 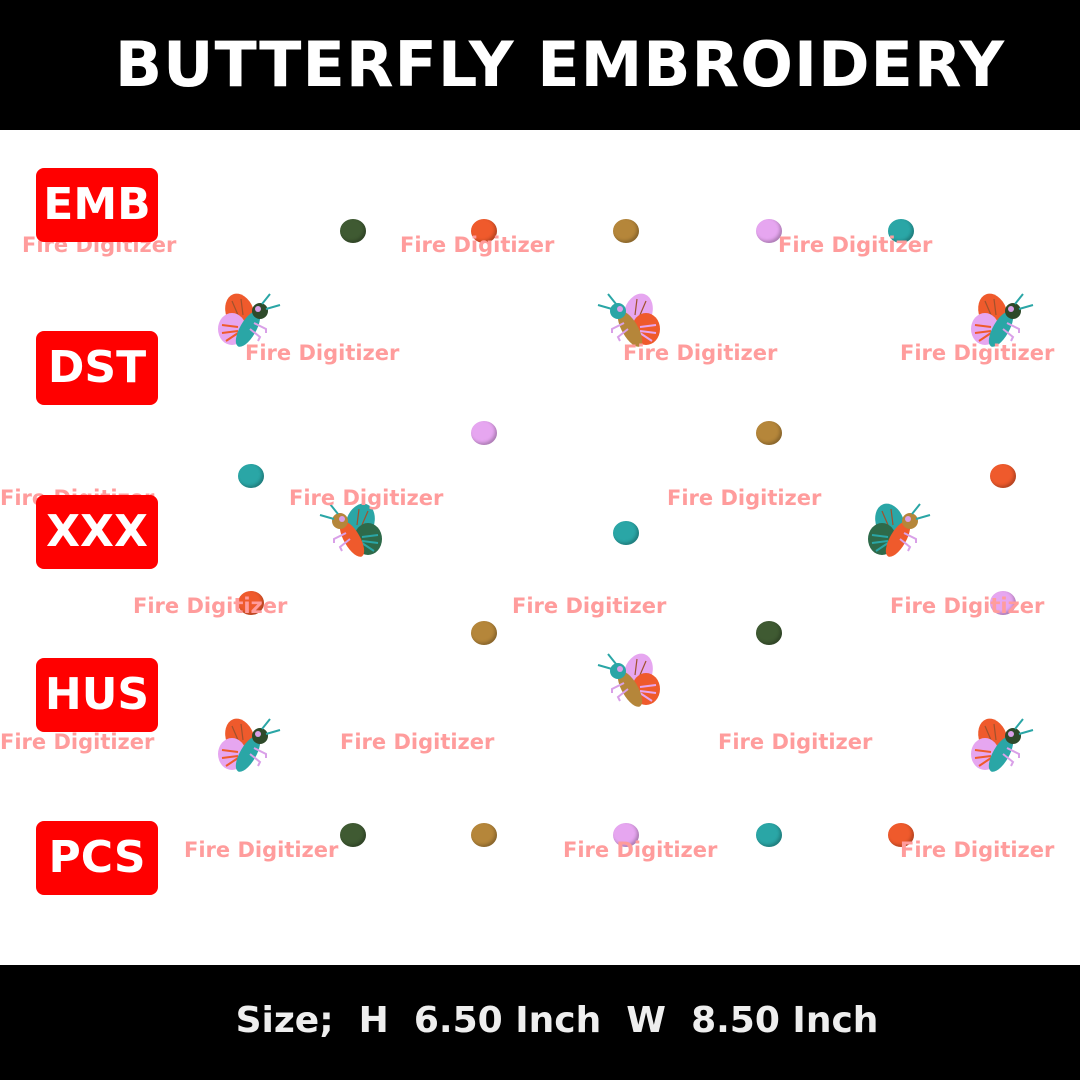 What do you see at coordinates (97, 858) in the screenshot?
I see `format-badge-pcs: PCS` at bounding box center [97, 858].